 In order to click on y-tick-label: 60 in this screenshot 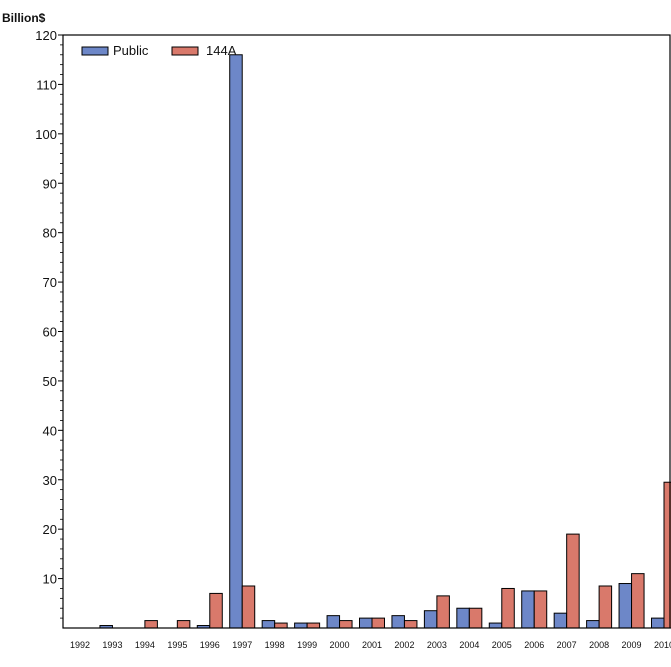, I will do `click(50, 332)`.